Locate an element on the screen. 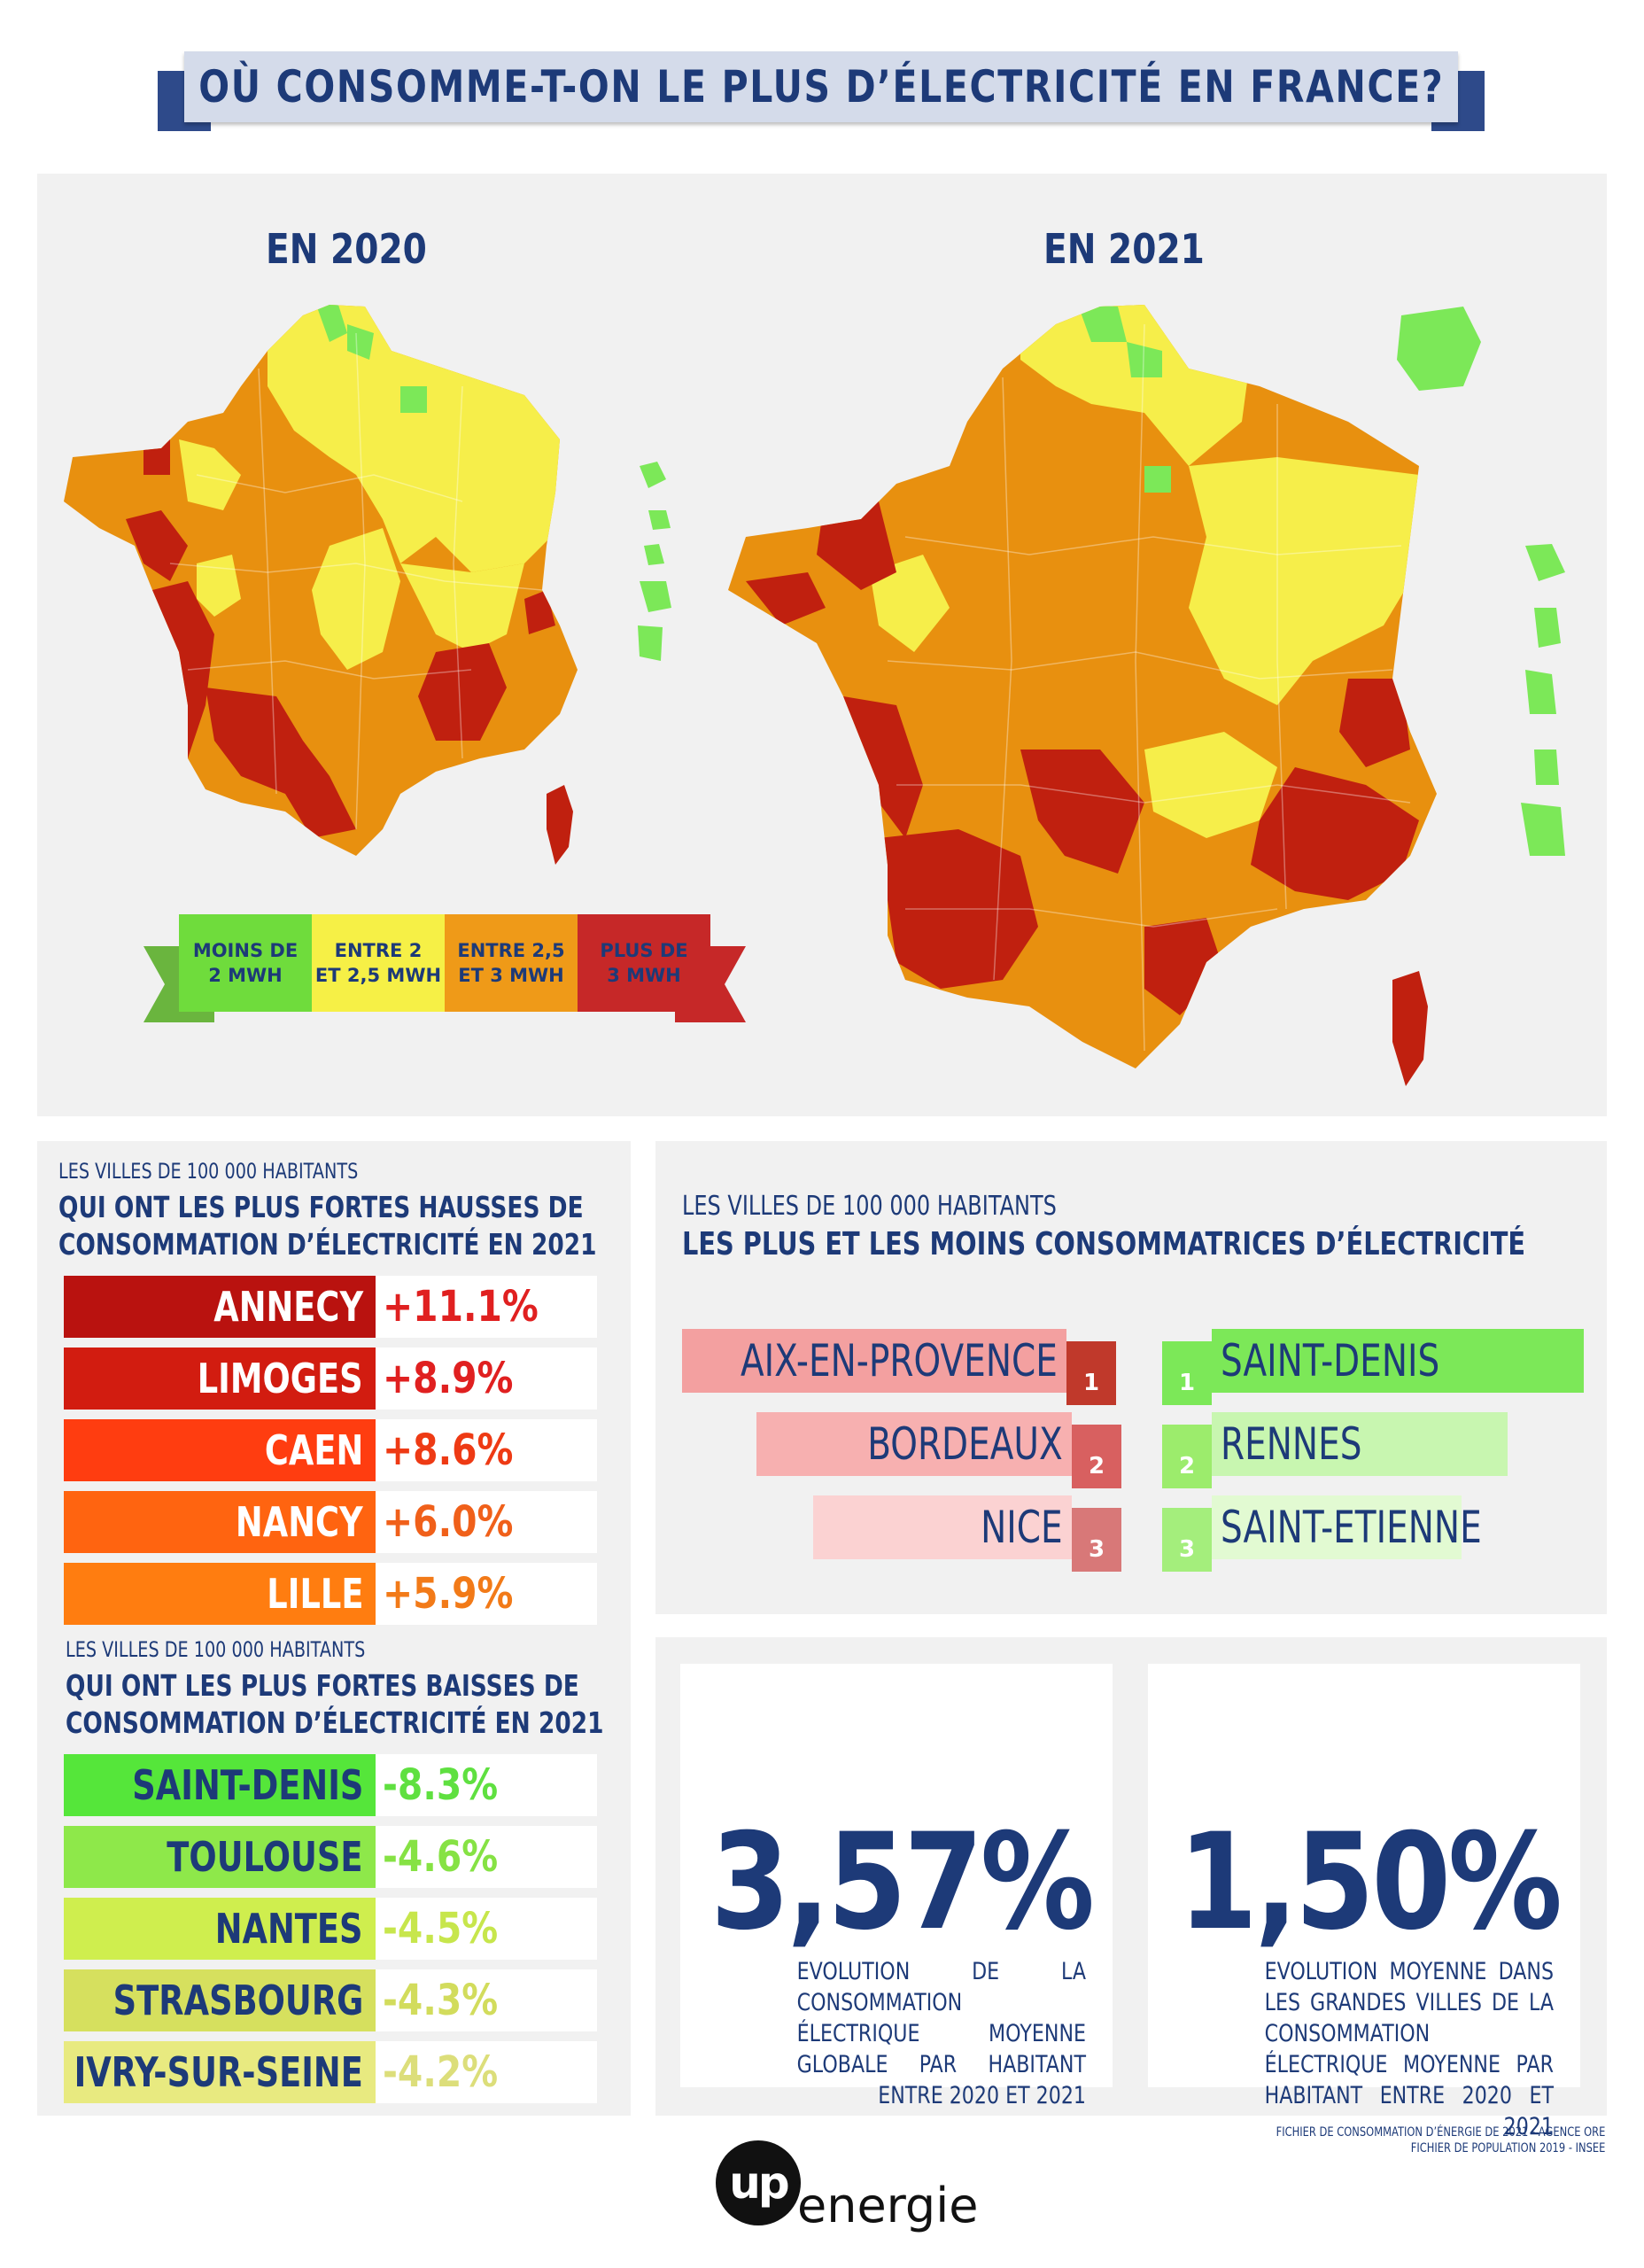 The height and width of the screenshot is (2268, 1644). hausse-row: NANCY +6.0% is located at coordinates (330, 1522).